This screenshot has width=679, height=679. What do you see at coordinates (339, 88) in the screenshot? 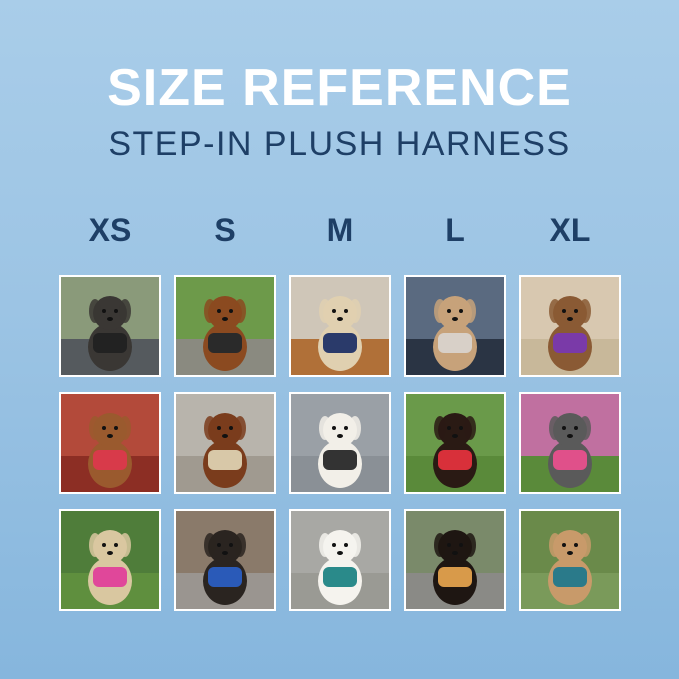
I see `page-title: SIZE REFERENCE` at bounding box center [339, 88].